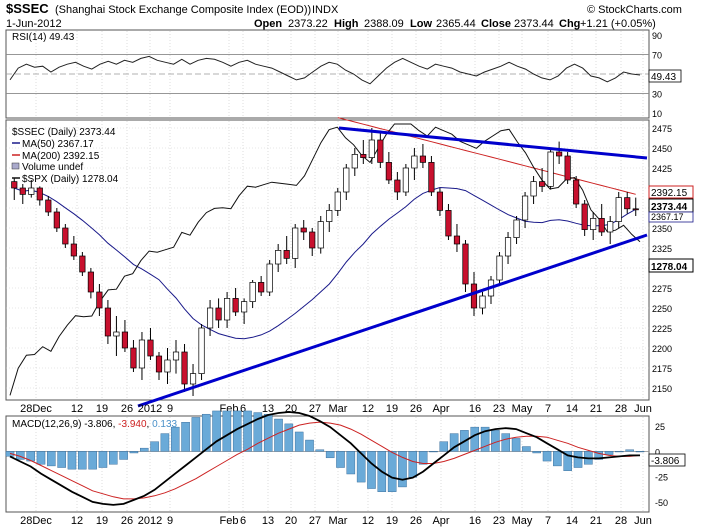  Describe the element at coordinates (671, 192) in the screenshot. I see `tag-ma200-box` at that location.